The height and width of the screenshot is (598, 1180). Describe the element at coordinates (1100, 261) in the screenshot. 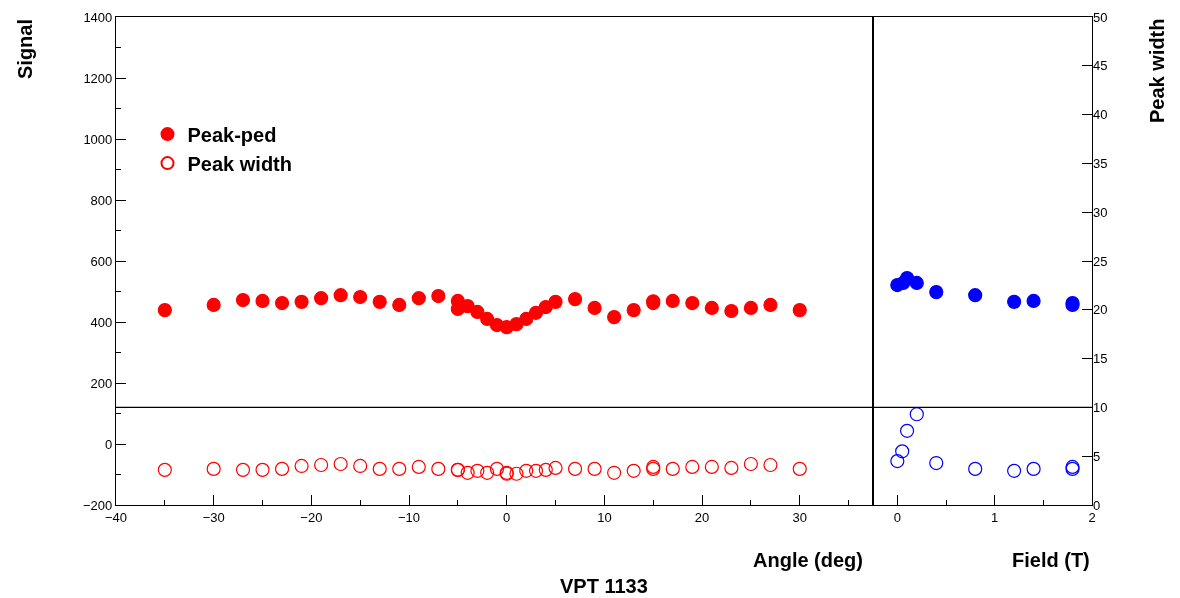

I see `y2-tick-label: 25` at that location.